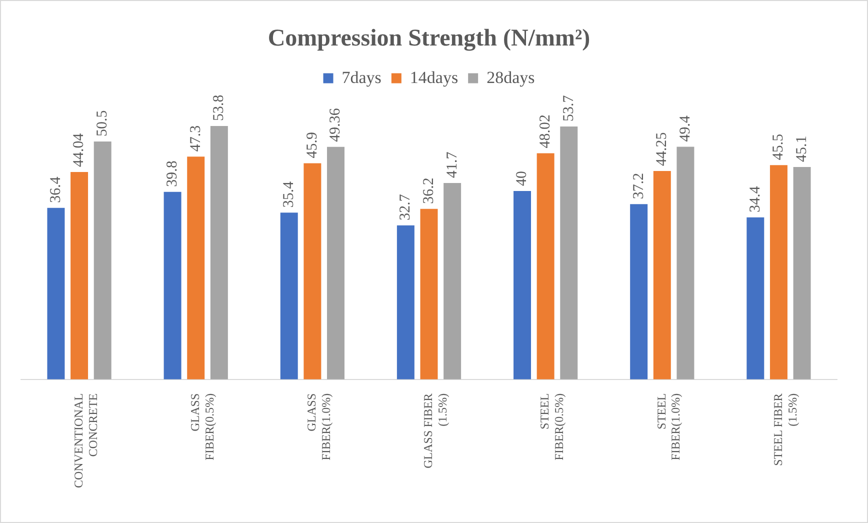  What do you see at coordinates (638, 186) in the screenshot?
I see `data-label: 37.2` at bounding box center [638, 186].